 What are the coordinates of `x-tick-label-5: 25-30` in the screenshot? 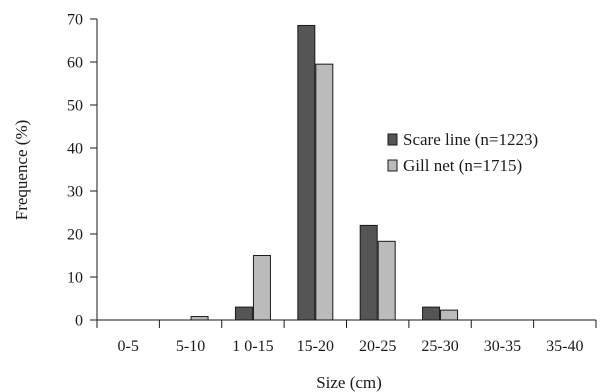 It's located at (439, 346).